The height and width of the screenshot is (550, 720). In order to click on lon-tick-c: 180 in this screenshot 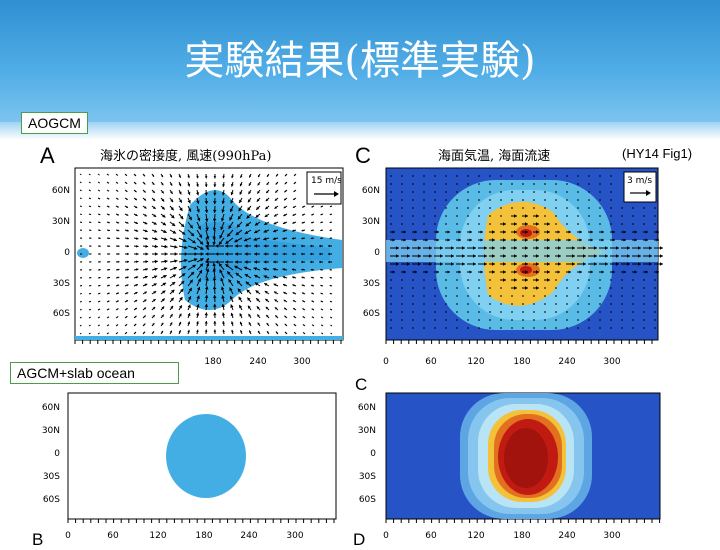, I will do `click(521, 362)`.